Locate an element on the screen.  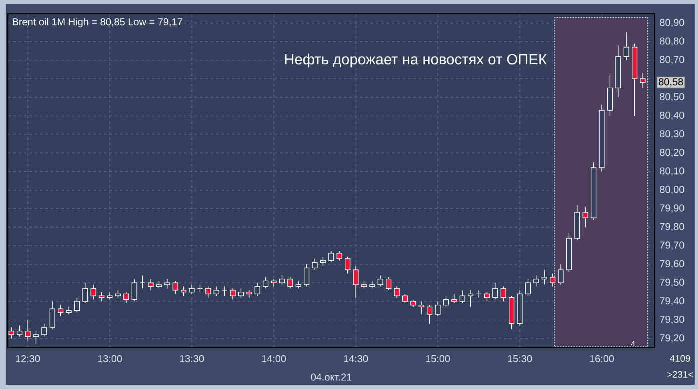
y-tick-label: 80,20 is located at coordinates (672, 153).